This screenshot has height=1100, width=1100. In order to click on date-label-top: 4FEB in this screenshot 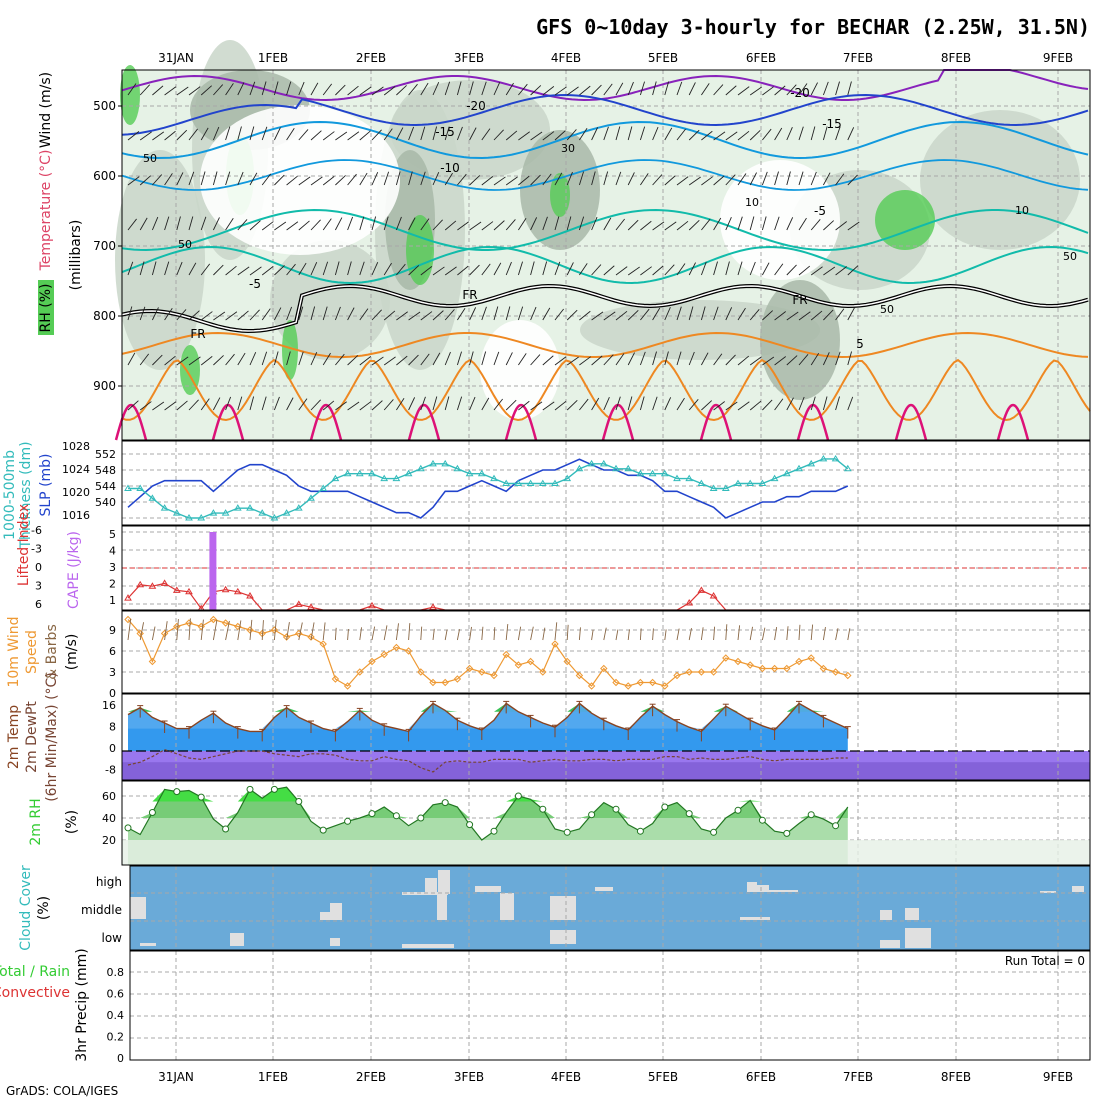, I will do `click(566, 58)`.